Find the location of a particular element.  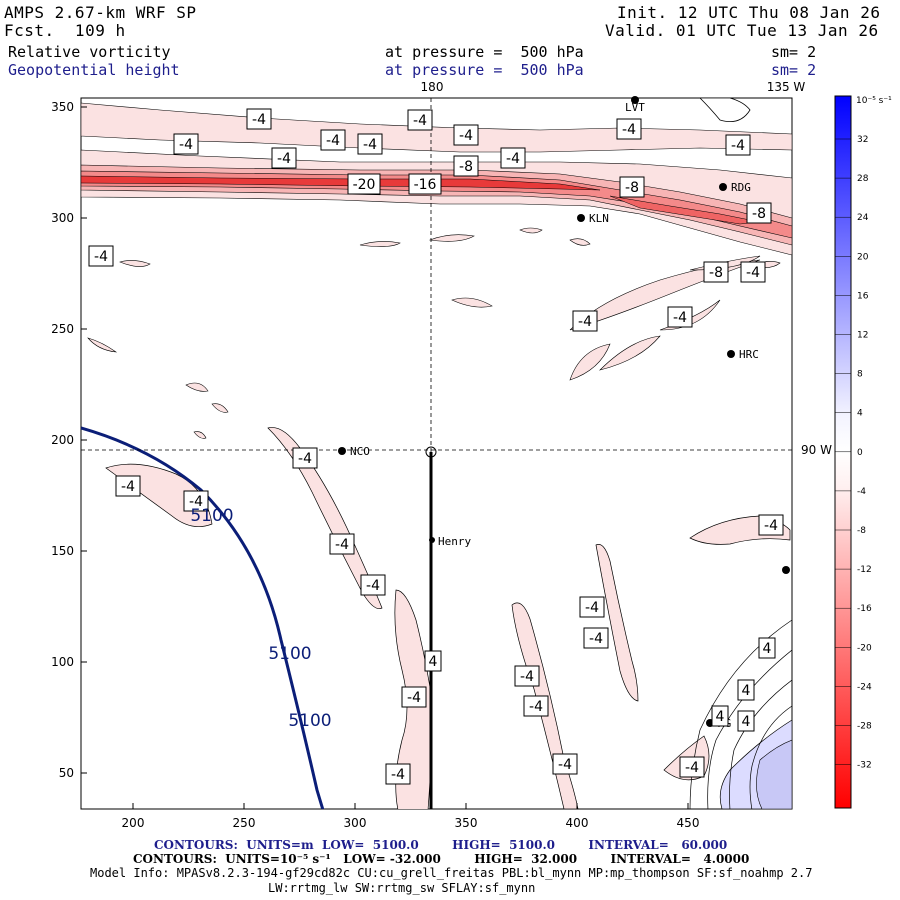

field2-level: at pressure = 500 hPa is located at coordinates (484, 70).